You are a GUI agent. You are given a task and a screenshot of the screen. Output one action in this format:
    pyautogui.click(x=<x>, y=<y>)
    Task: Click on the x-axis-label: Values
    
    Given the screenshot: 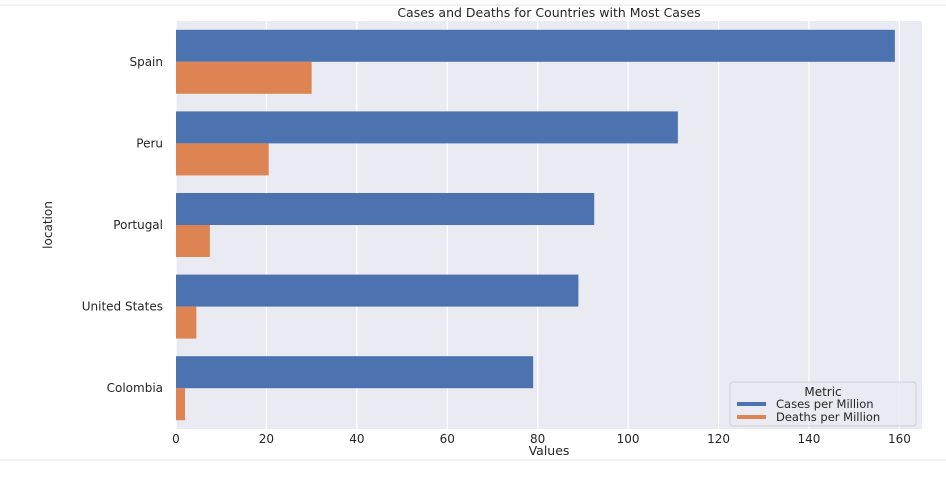 What is the action you would take?
    pyautogui.click(x=549, y=450)
    